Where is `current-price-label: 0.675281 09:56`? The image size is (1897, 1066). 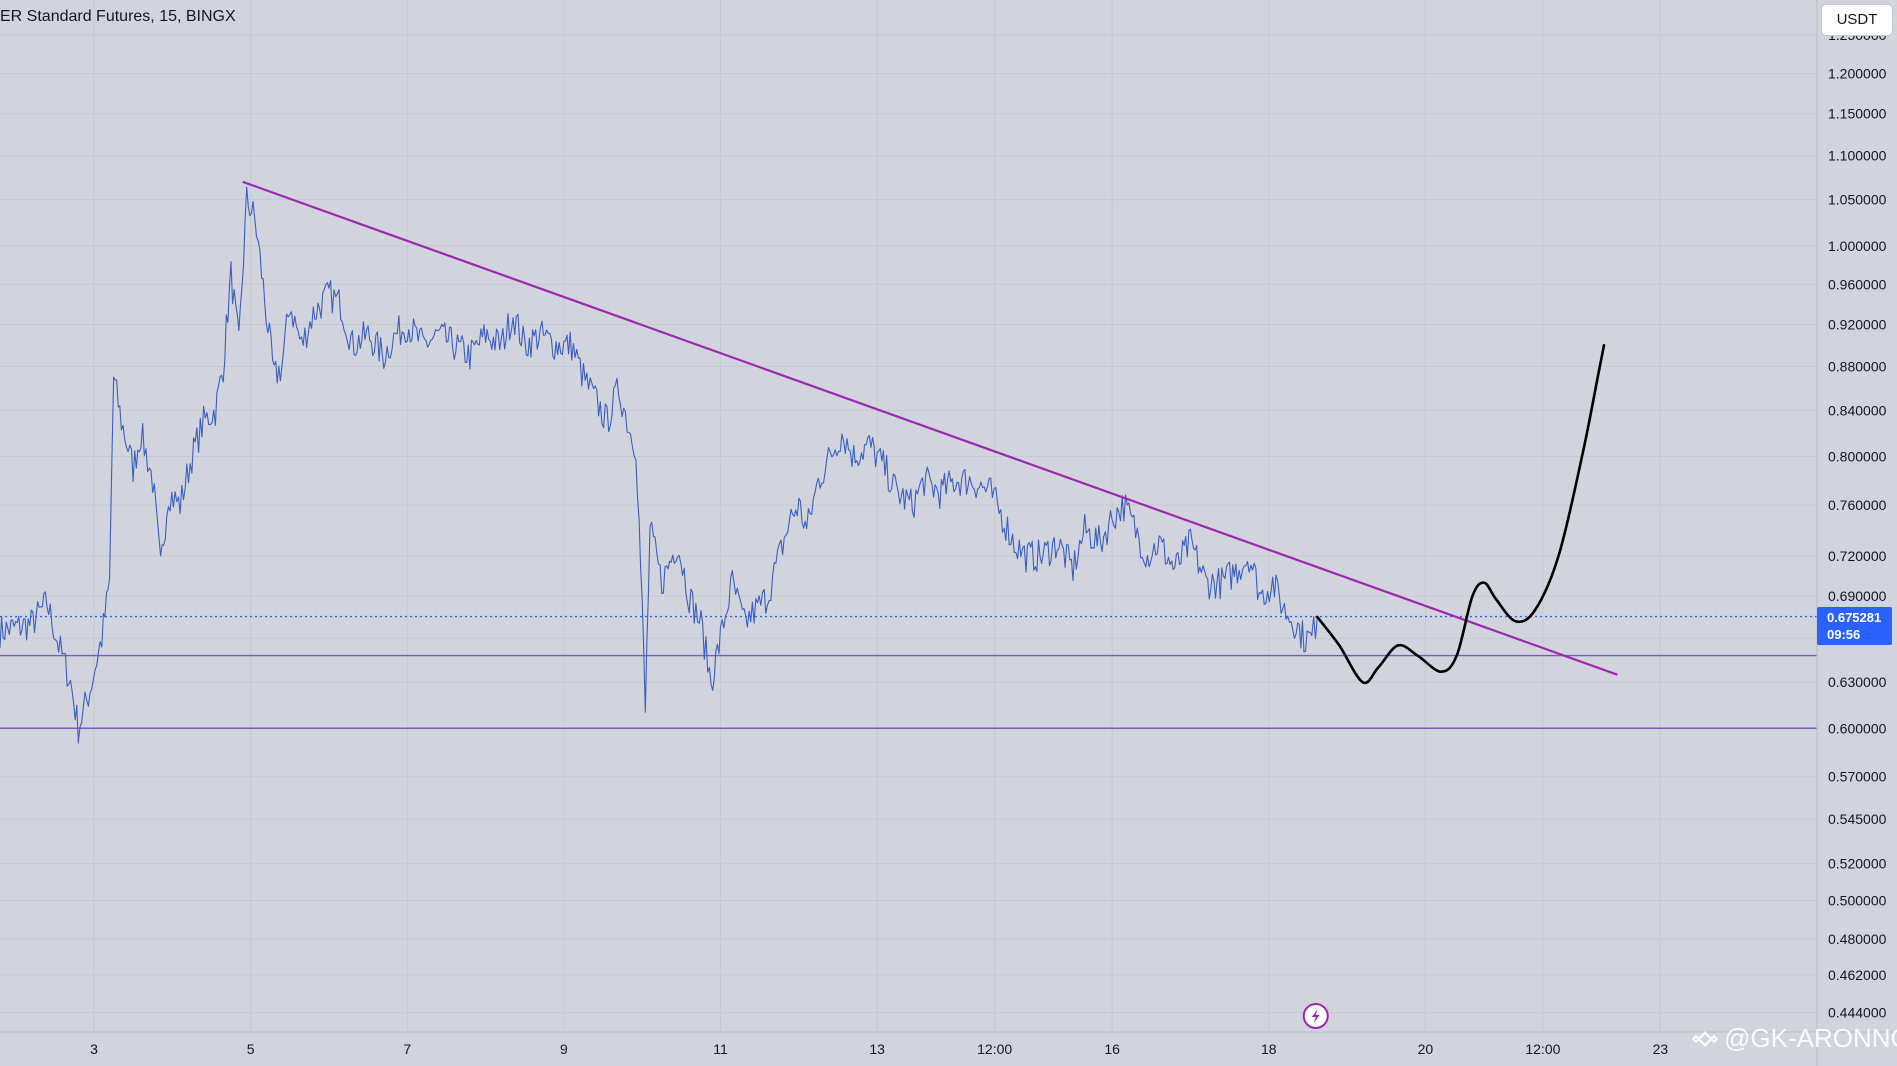
current-price-label: 0.675281 09:56 is located at coordinates (1854, 626).